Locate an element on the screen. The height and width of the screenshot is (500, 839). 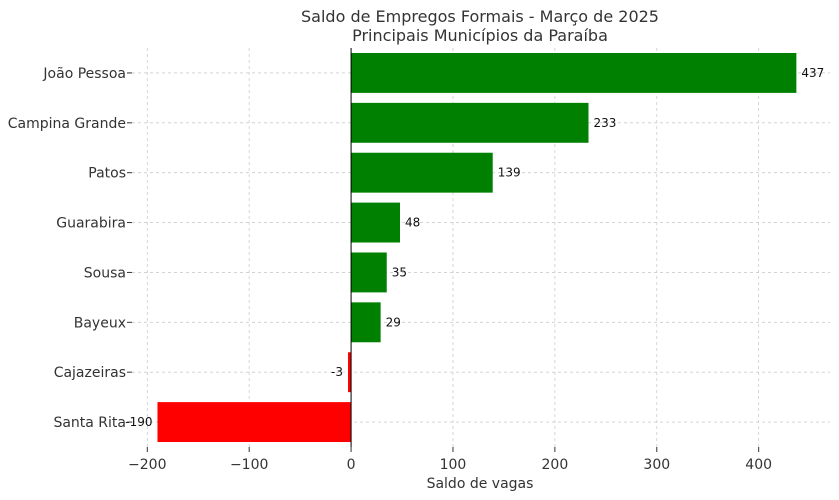
chart-subtitle: Principais Municípios da Paraíba is located at coordinates (480, 35).